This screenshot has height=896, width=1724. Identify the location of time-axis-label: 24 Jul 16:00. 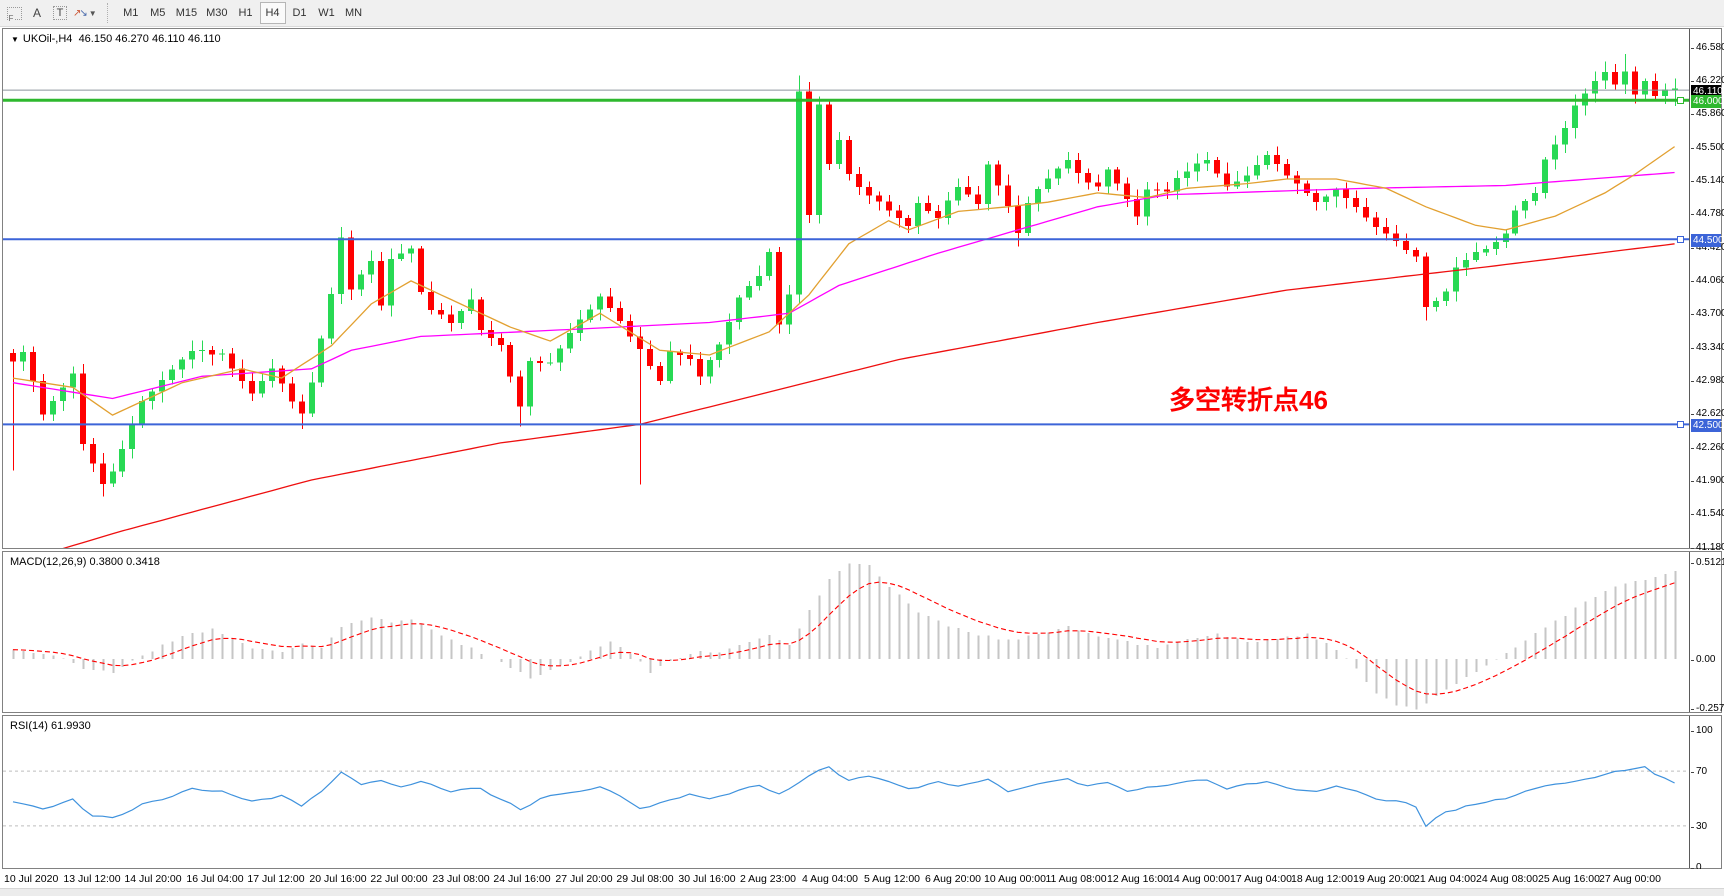
(522, 879).